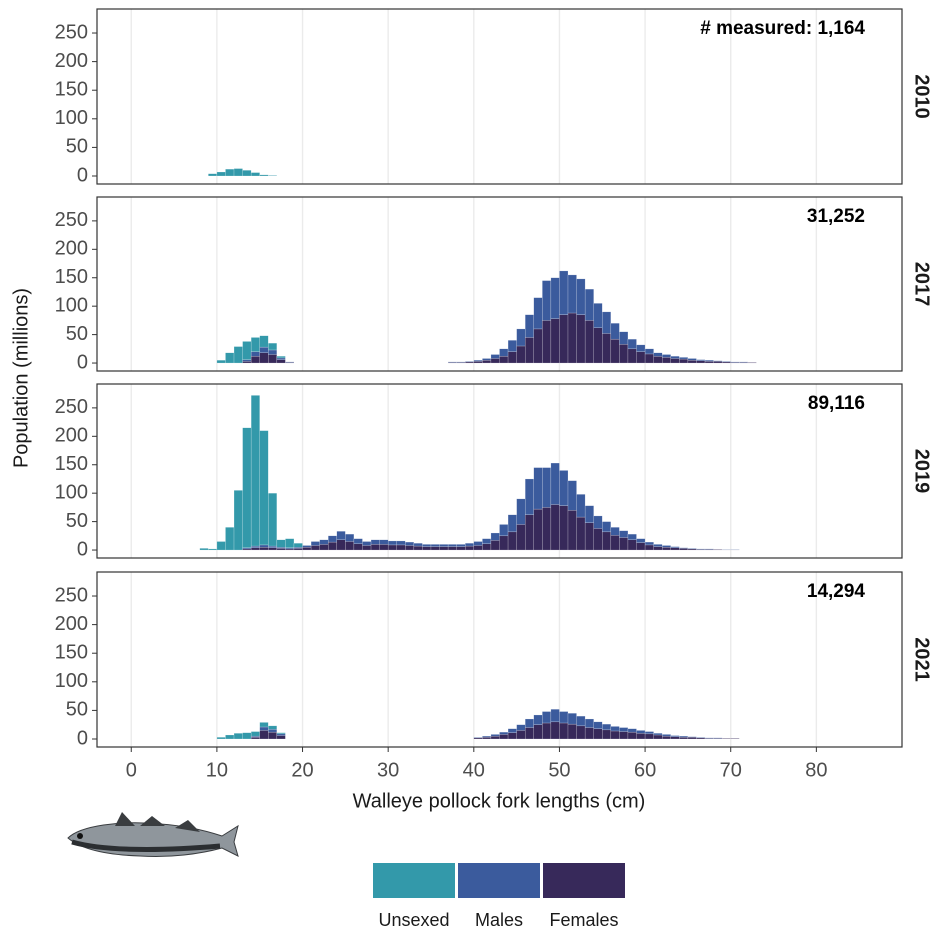  I want to click on facet-strip-label: 2021, so click(922, 659).